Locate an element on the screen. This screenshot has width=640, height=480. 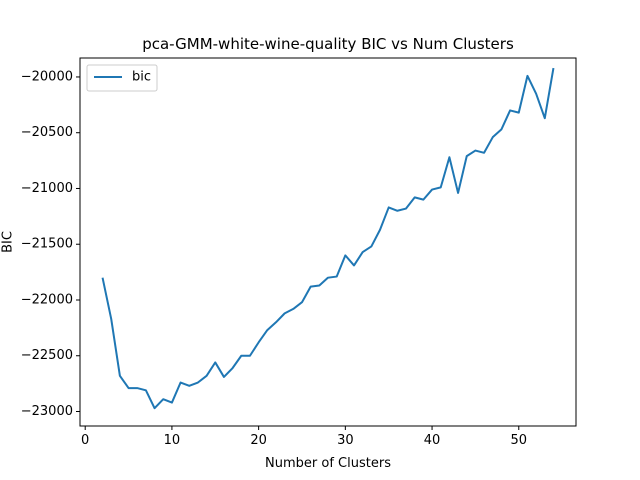
x-tick-label: 40 is located at coordinates (432, 440).